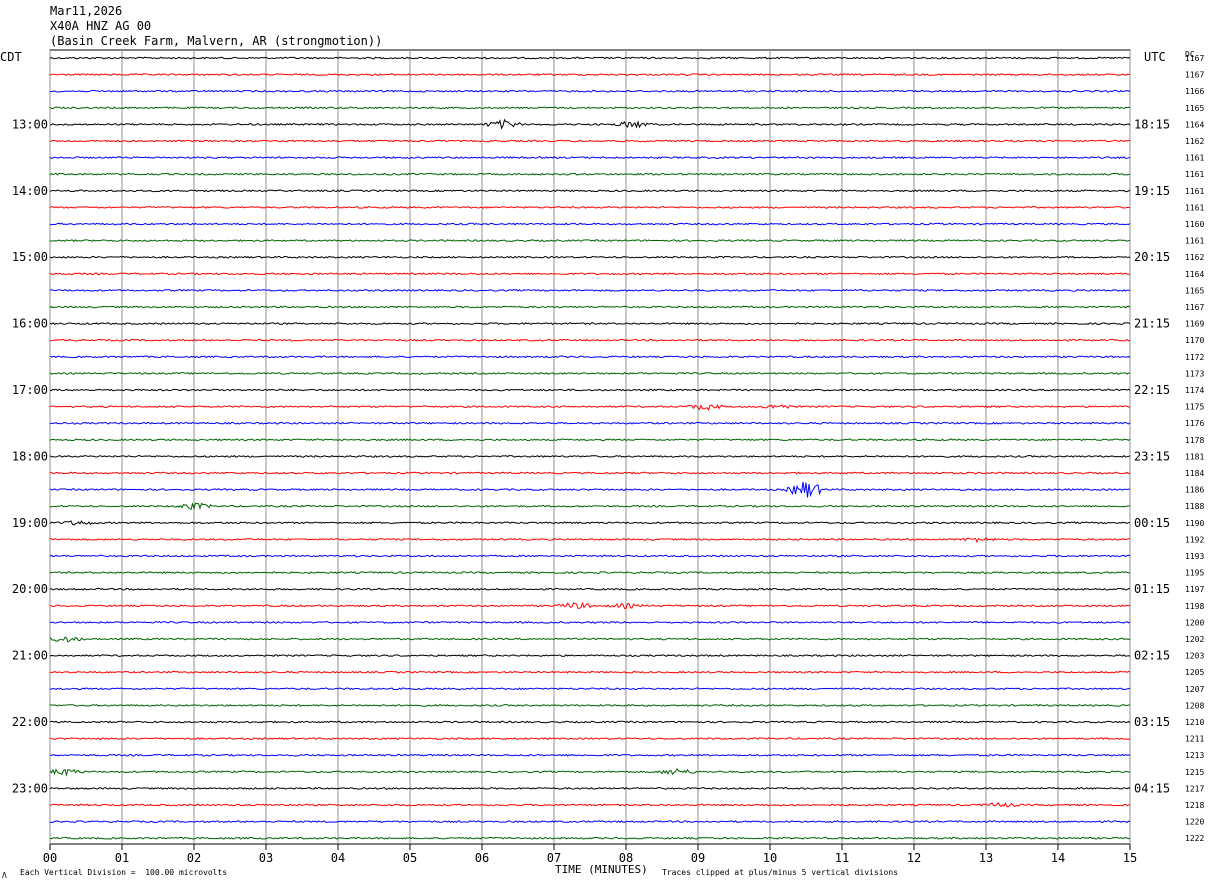 The image size is (1210, 886). What do you see at coordinates (1152, 656) in the screenshot?
I see `right-hour-label: 02:15` at bounding box center [1152, 656].